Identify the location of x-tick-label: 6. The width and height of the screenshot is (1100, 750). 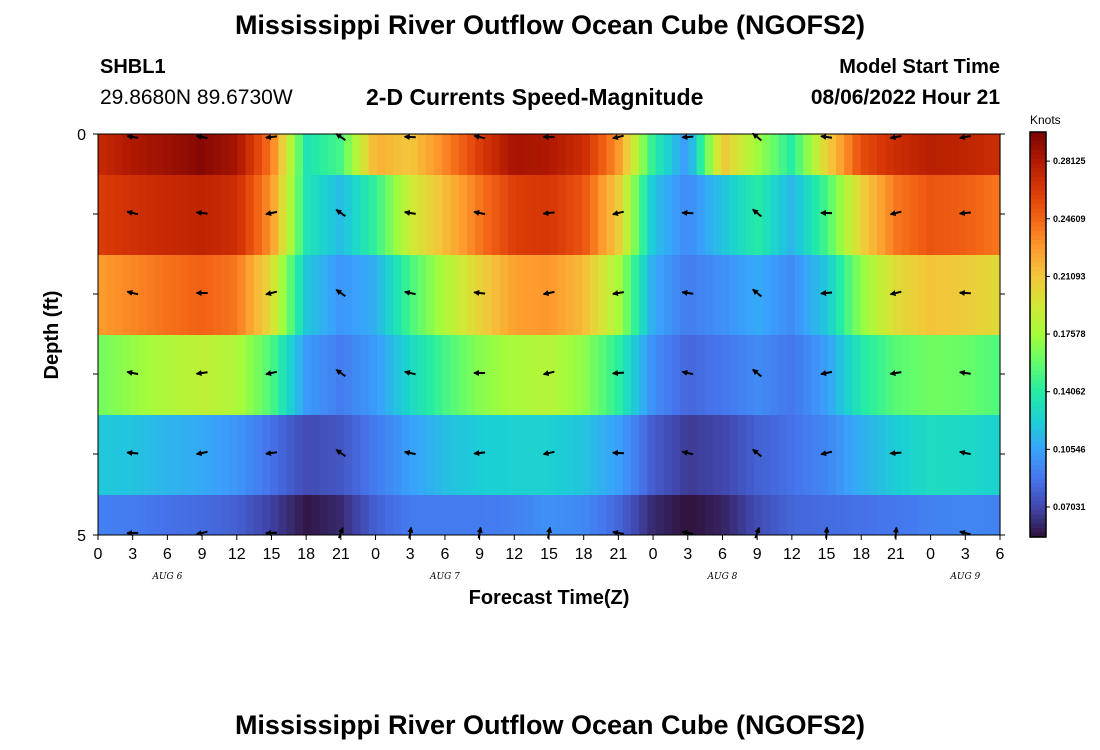
(722, 554).